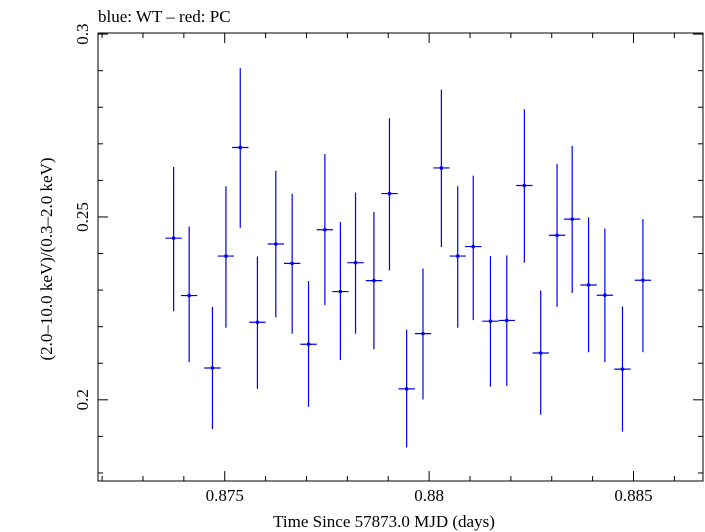 This screenshot has width=705, height=532. I want to click on y-tick-label: 0.25, so click(82, 217).